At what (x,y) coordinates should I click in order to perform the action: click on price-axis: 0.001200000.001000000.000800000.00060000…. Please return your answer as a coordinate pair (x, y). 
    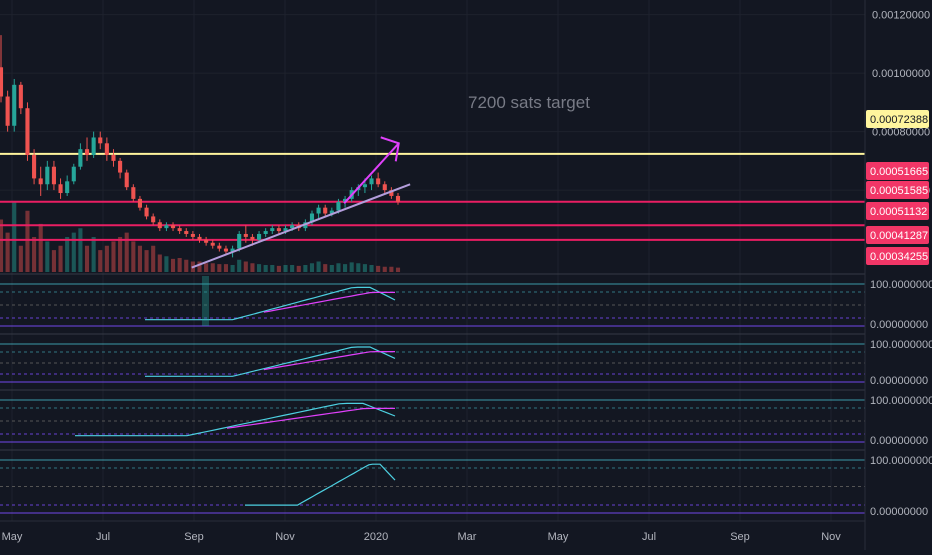
    Looking at the image, I should click on (898, 275).